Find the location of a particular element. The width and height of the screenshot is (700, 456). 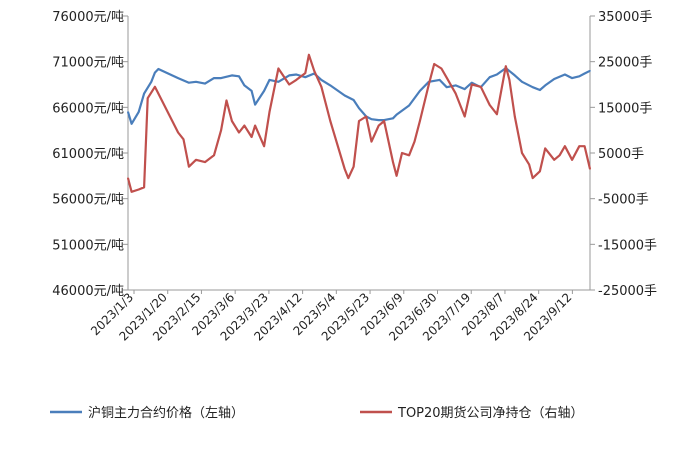

left-tick-label: 66000元/吨 is located at coordinates (88, 108).